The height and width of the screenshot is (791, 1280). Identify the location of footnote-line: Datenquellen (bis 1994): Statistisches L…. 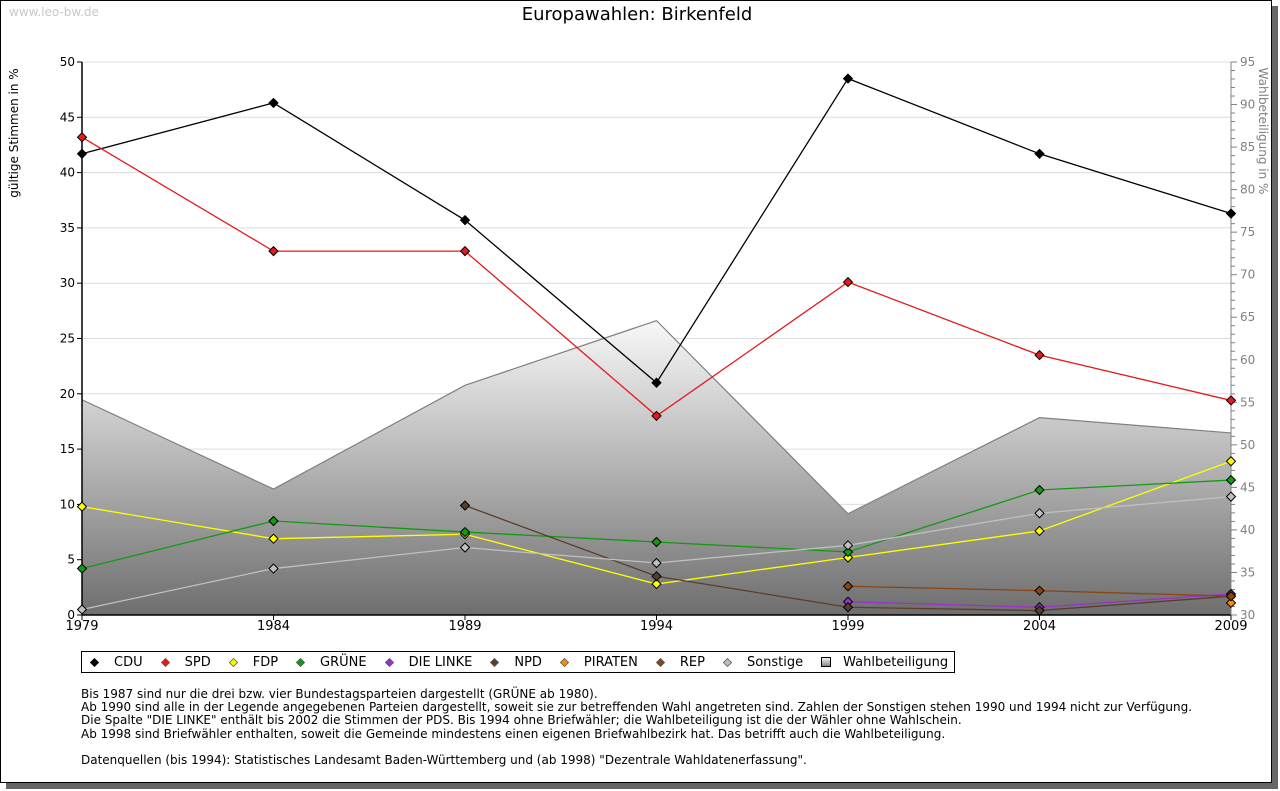
(444, 759).